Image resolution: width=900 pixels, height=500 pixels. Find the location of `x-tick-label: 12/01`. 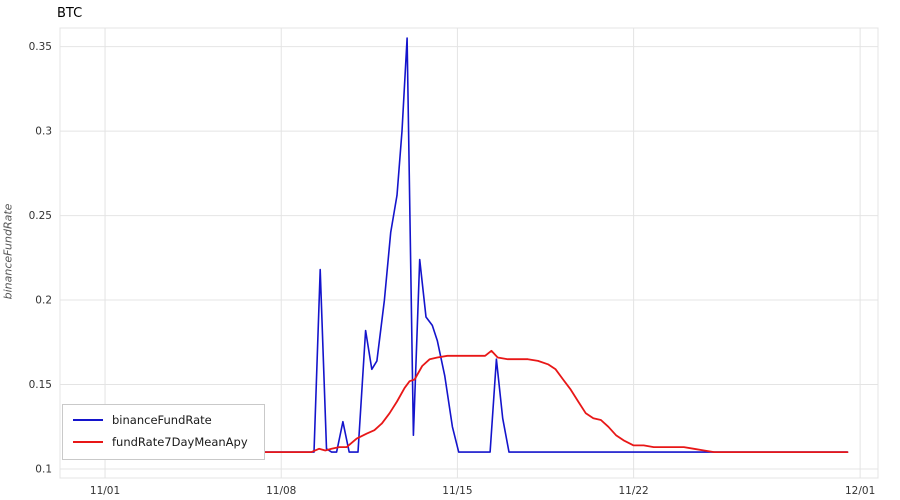

x-tick-label: 12/01 is located at coordinates (860, 491).